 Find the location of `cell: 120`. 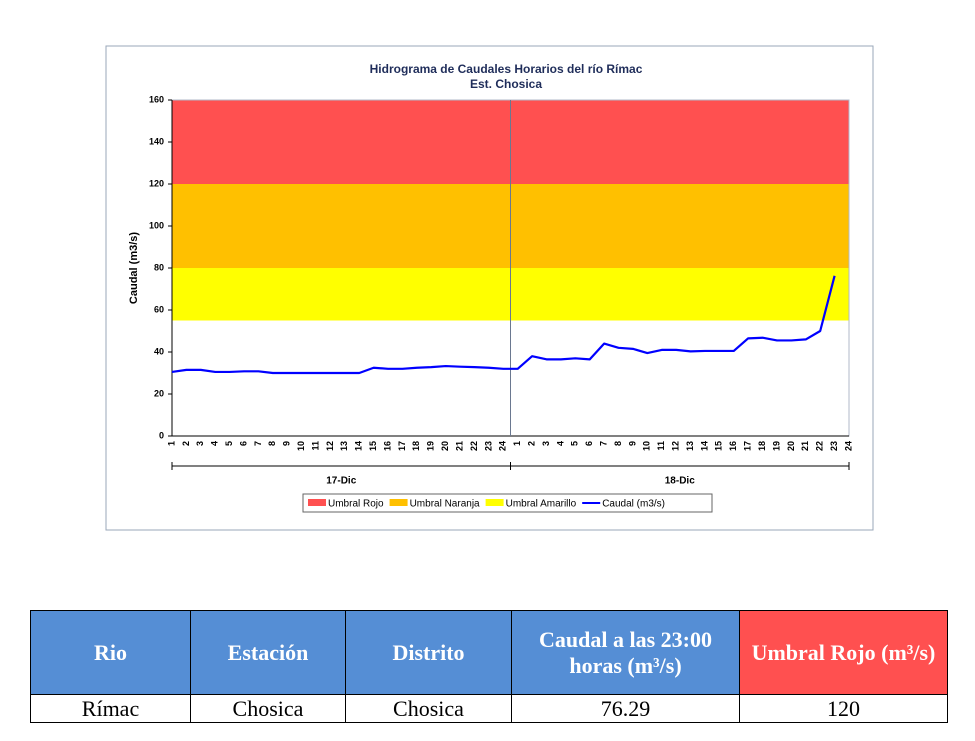

cell: 120 is located at coordinates (843, 708).